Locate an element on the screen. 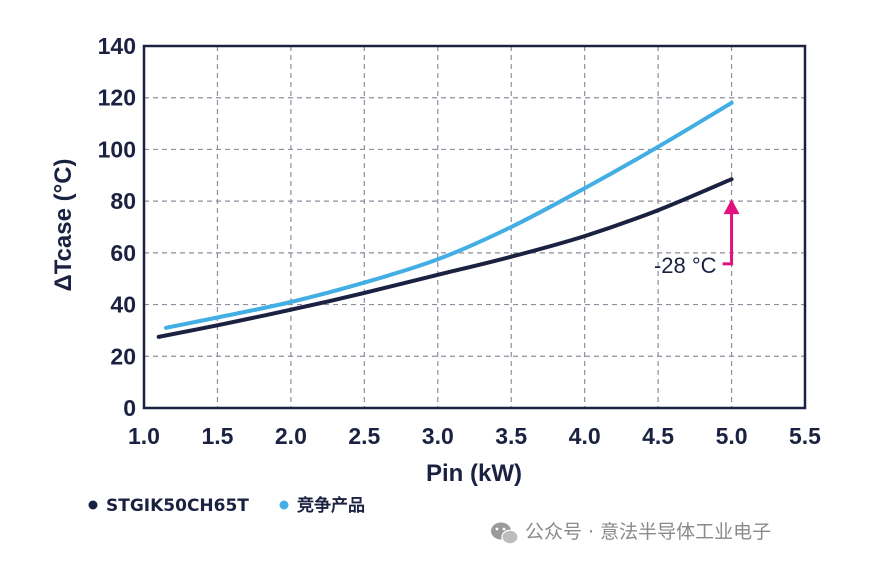 This screenshot has height=566, width=875. legend-marker-stgik50ch65t is located at coordinates (93, 505).